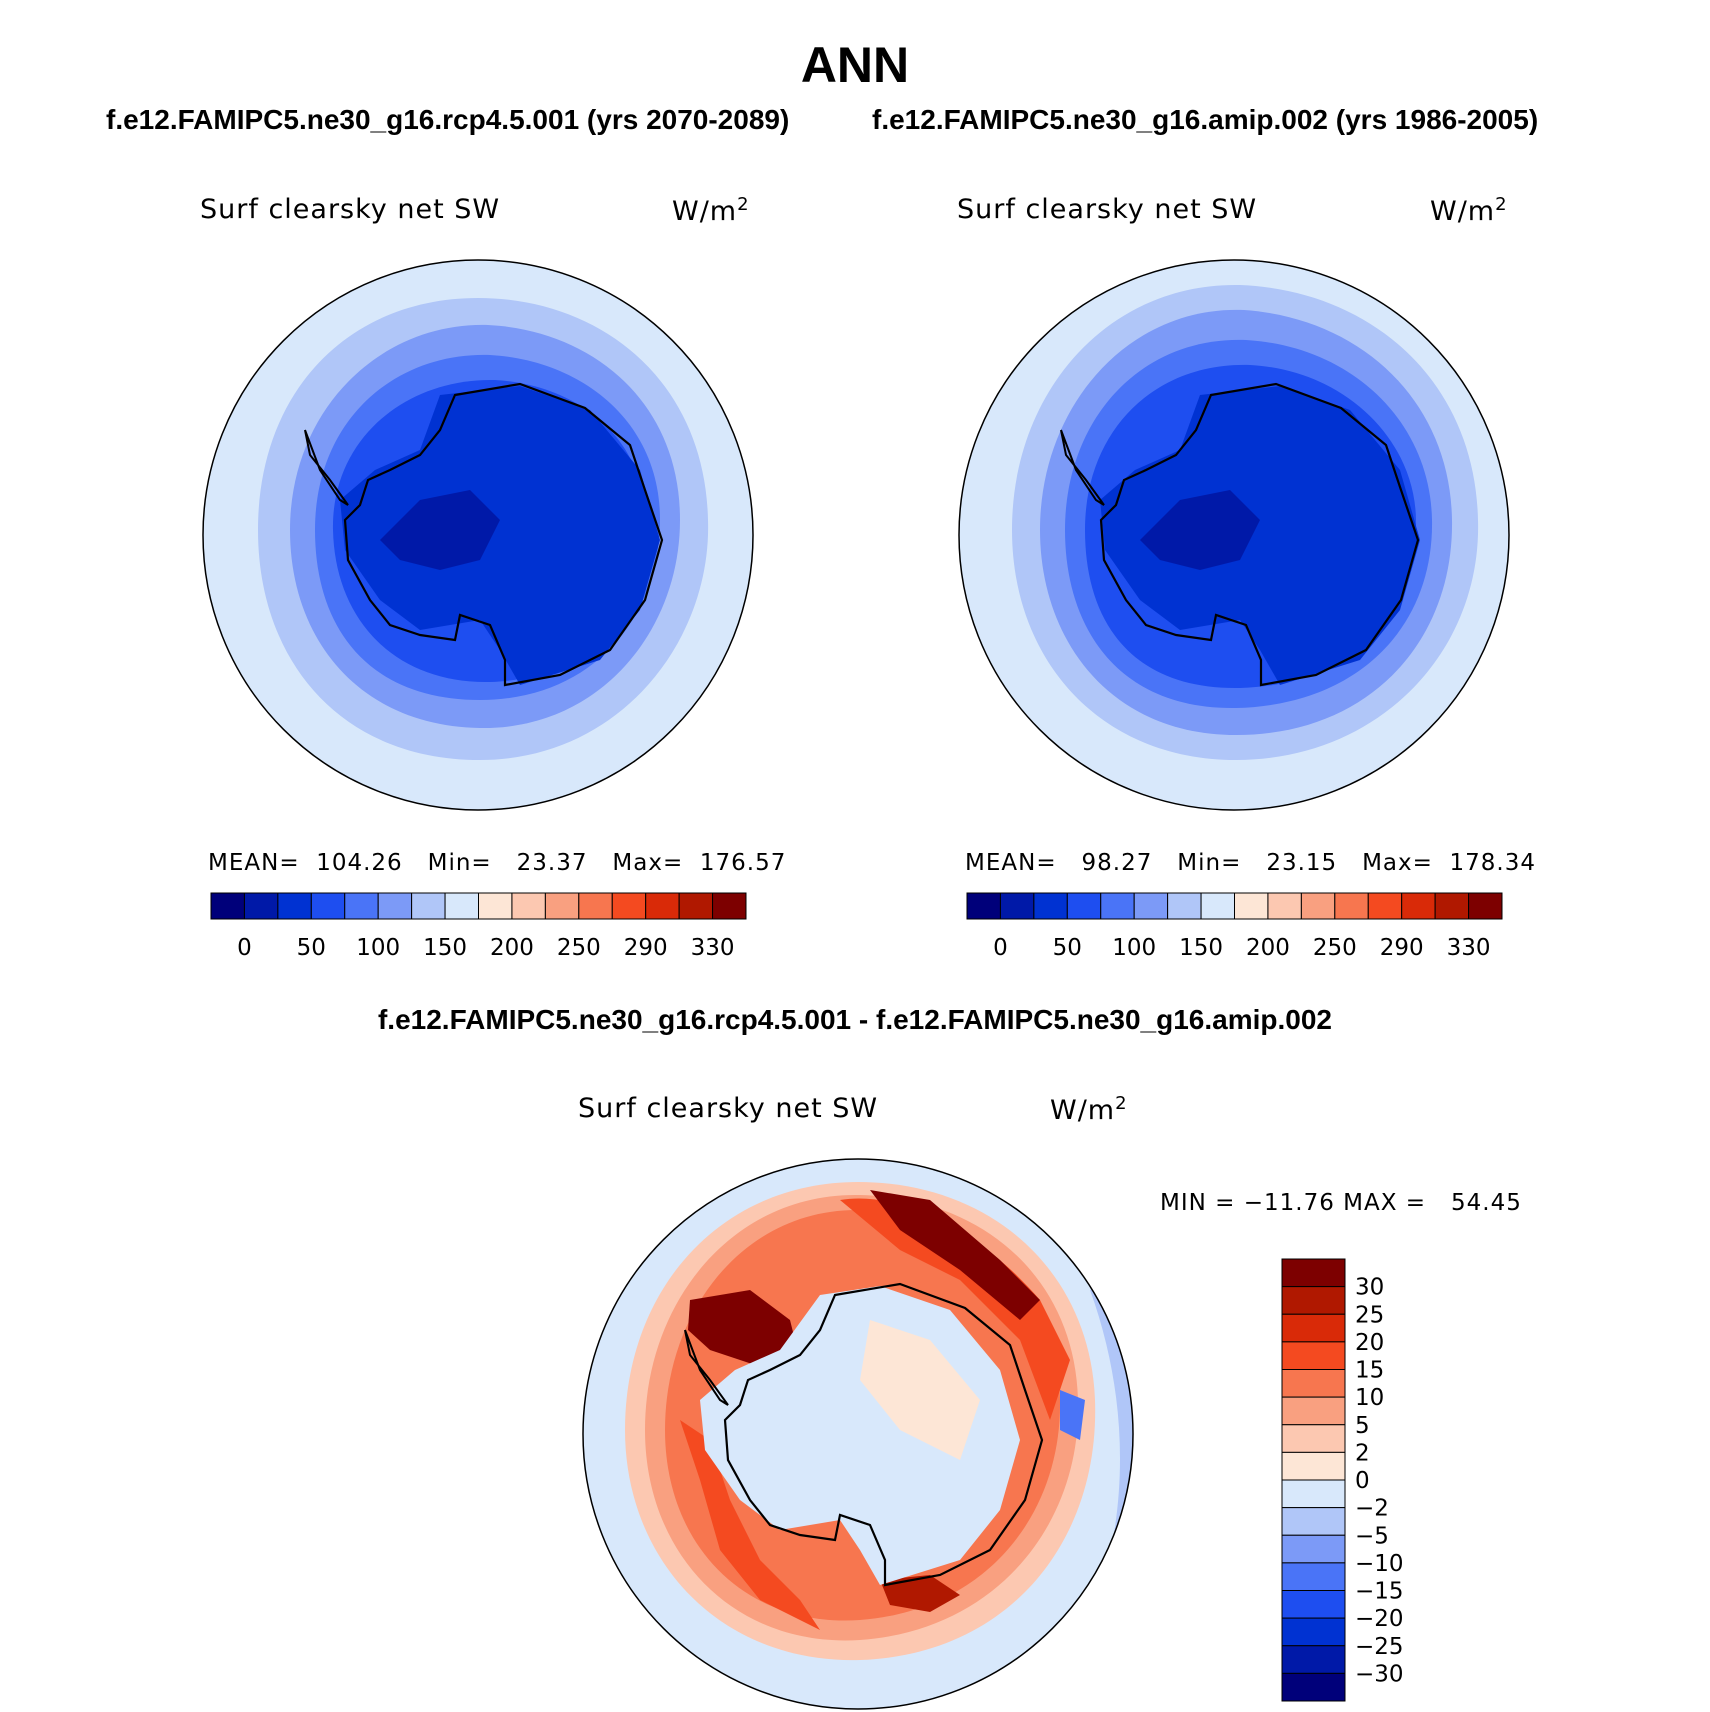  What do you see at coordinates (244, 948) in the screenshot?
I see `cbar1-tick-label: 0` at bounding box center [244, 948].